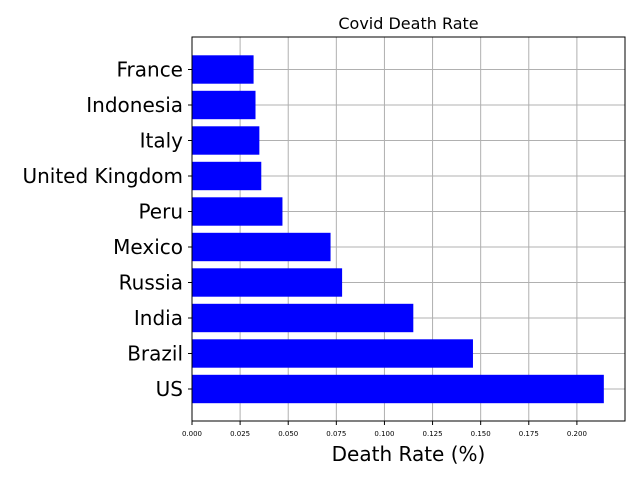 The image size is (640, 480). I want to click on category-label: France, so click(149, 70).